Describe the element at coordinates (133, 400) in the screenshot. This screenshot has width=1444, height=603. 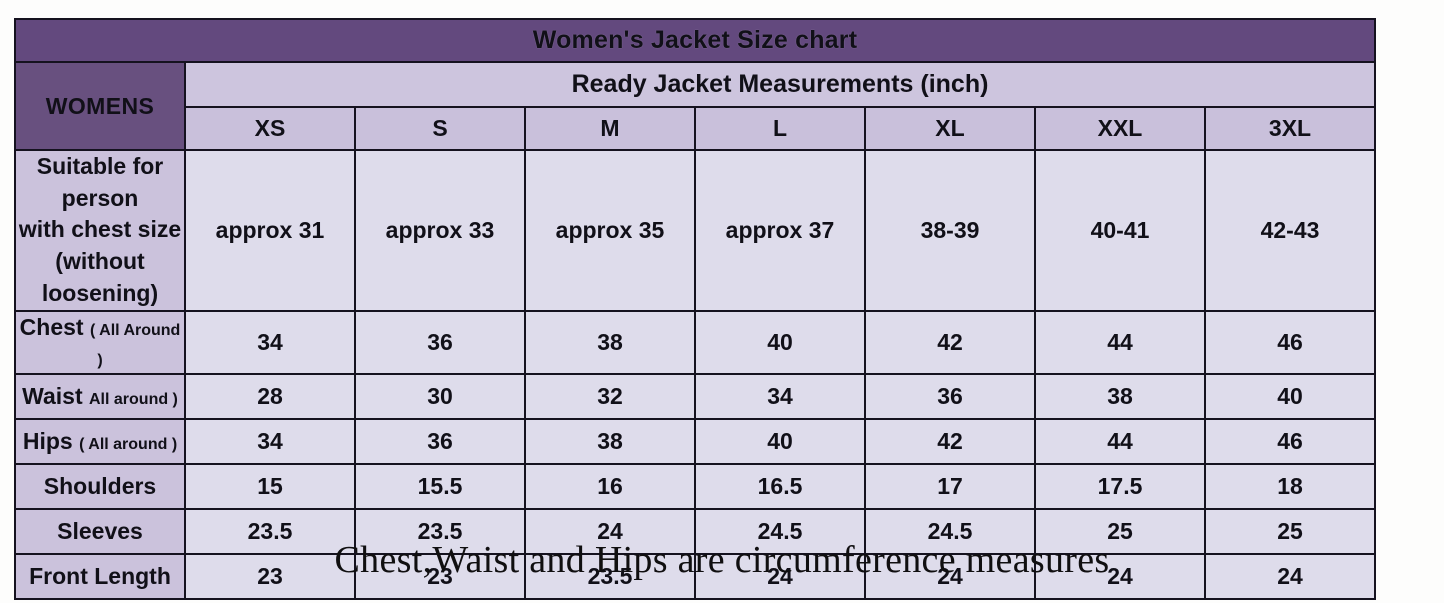
I see `row-label-waist-sub: All around )` at that location.